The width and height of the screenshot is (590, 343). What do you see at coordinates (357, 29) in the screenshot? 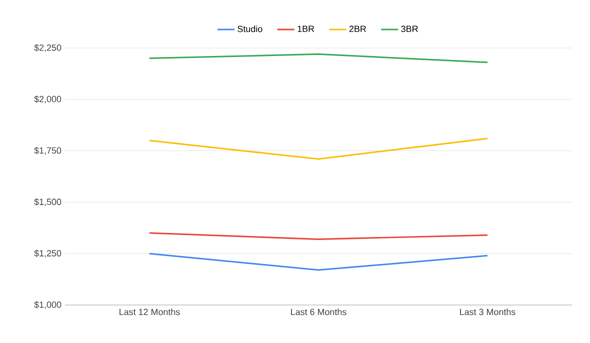
I see `legend-label: 2BR` at bounding box center [357, 29].